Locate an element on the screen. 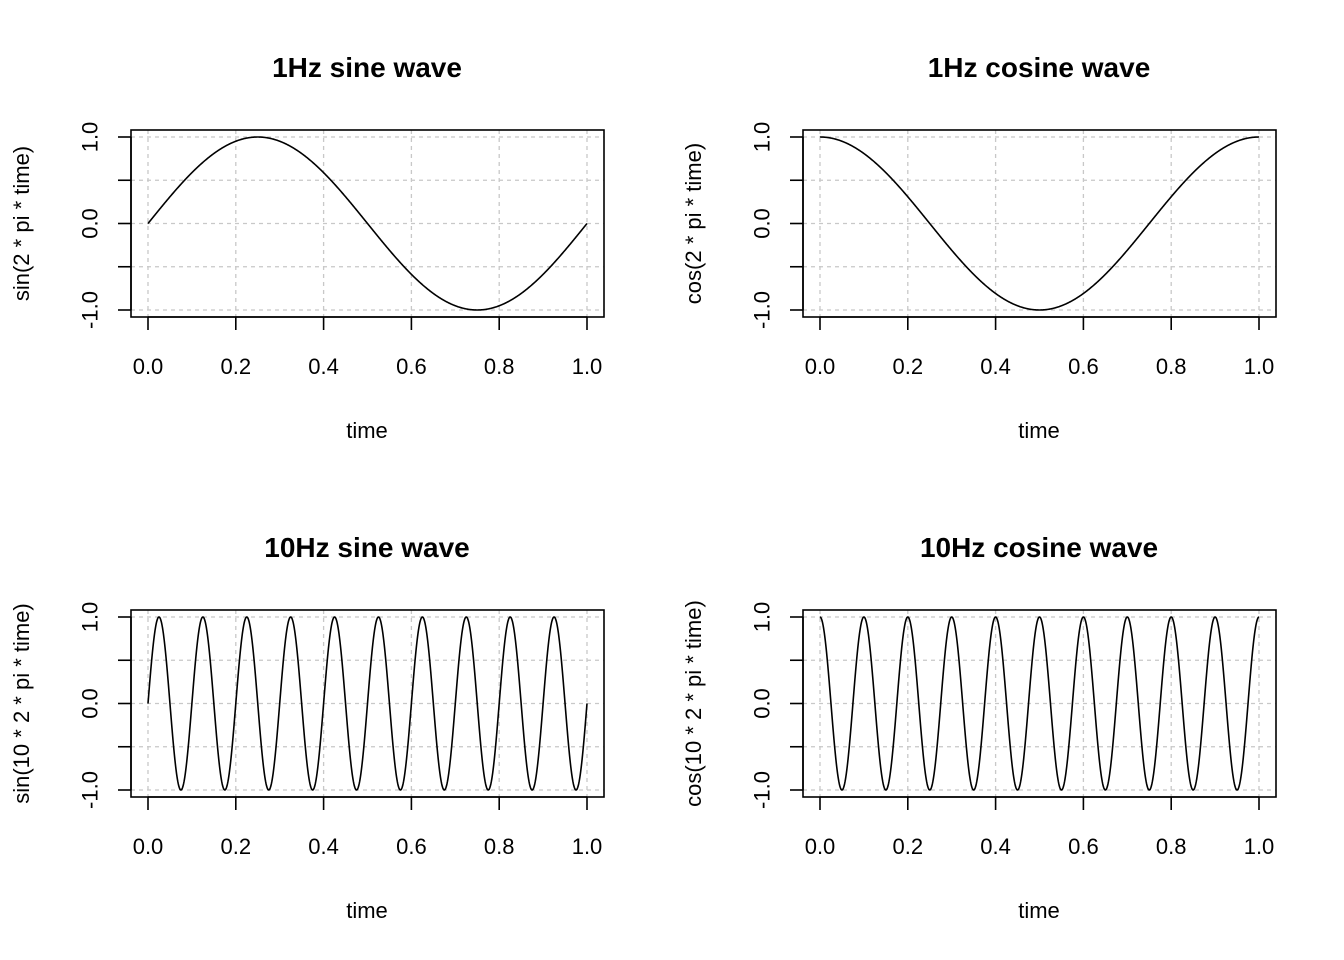 Image resolution: width=1344 pixels, height=960 pixels. chart-title: 1Hz cosine wave is located at coordinates (1039, 67).